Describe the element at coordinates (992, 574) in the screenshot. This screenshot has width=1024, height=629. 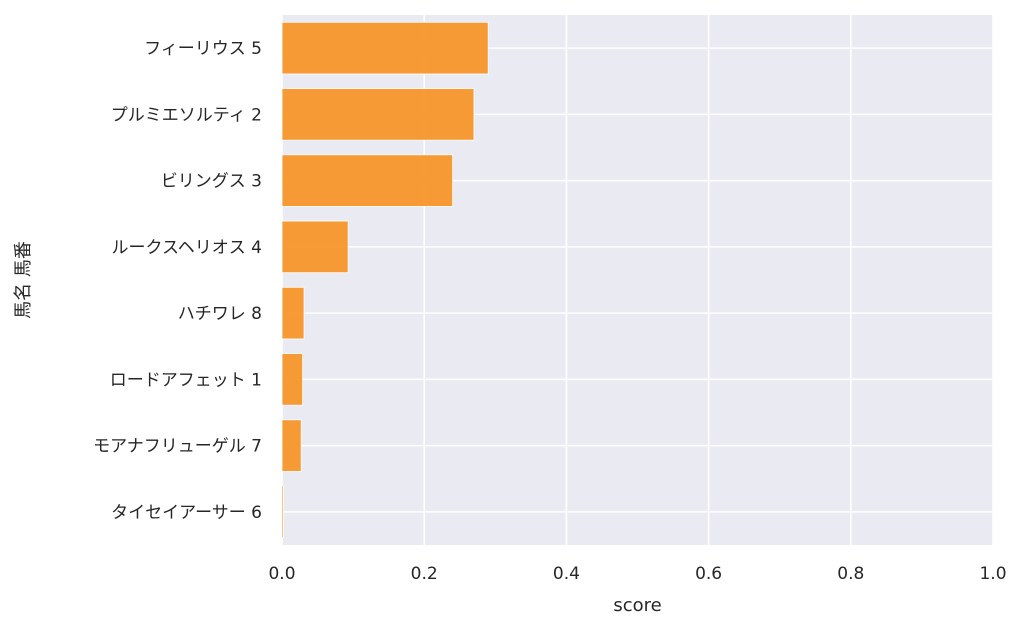
I see `x-tick-label: 1.0` at that location.